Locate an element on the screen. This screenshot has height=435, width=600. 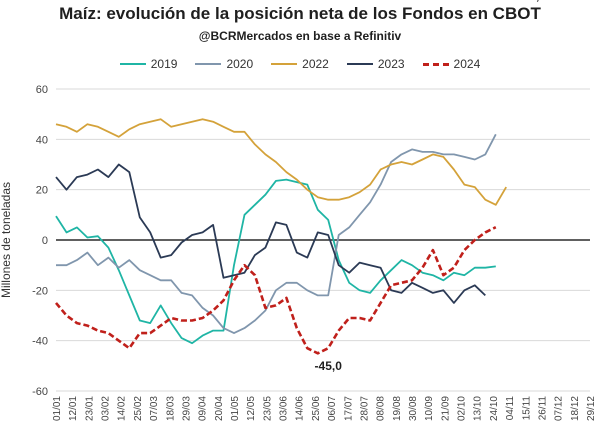
x-tick-label: 23/05 is located at coordinates (267, 408).